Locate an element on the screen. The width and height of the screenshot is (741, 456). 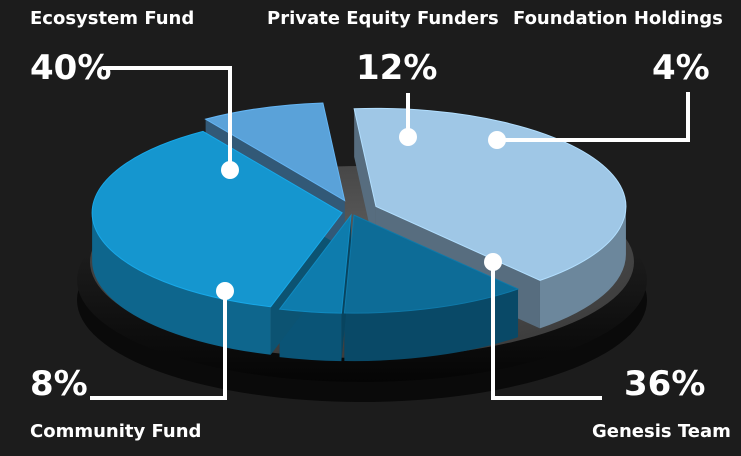
slice-value-genesis-team: 36% is located at coordinates (665, 384).